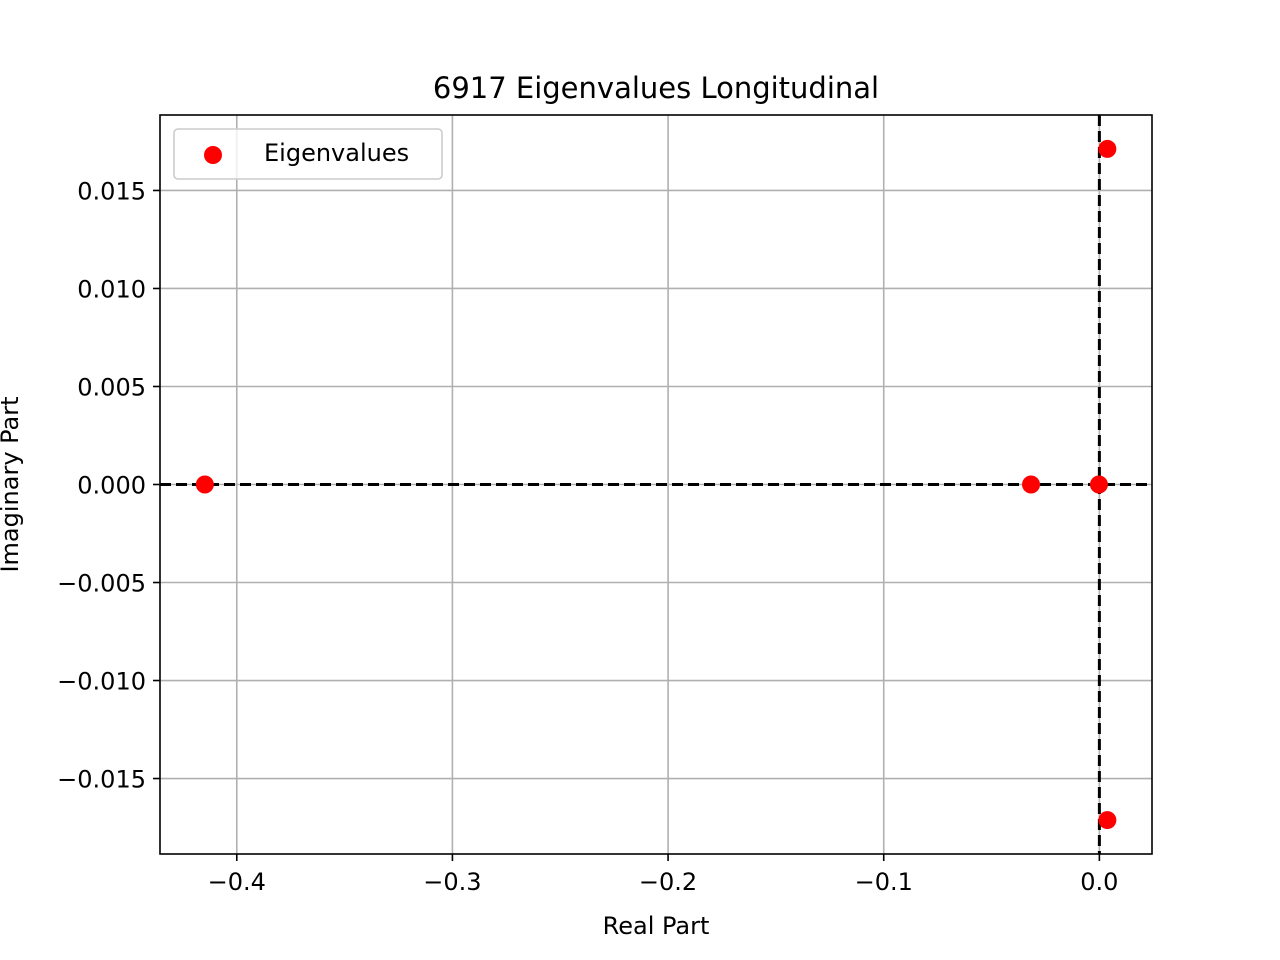 This screenshot has width=1280, height=960. What do you see at coordinates (101, 584) in the screenshot?
I see `y-tick-label: −0.005` at bounding box center [101, 584].